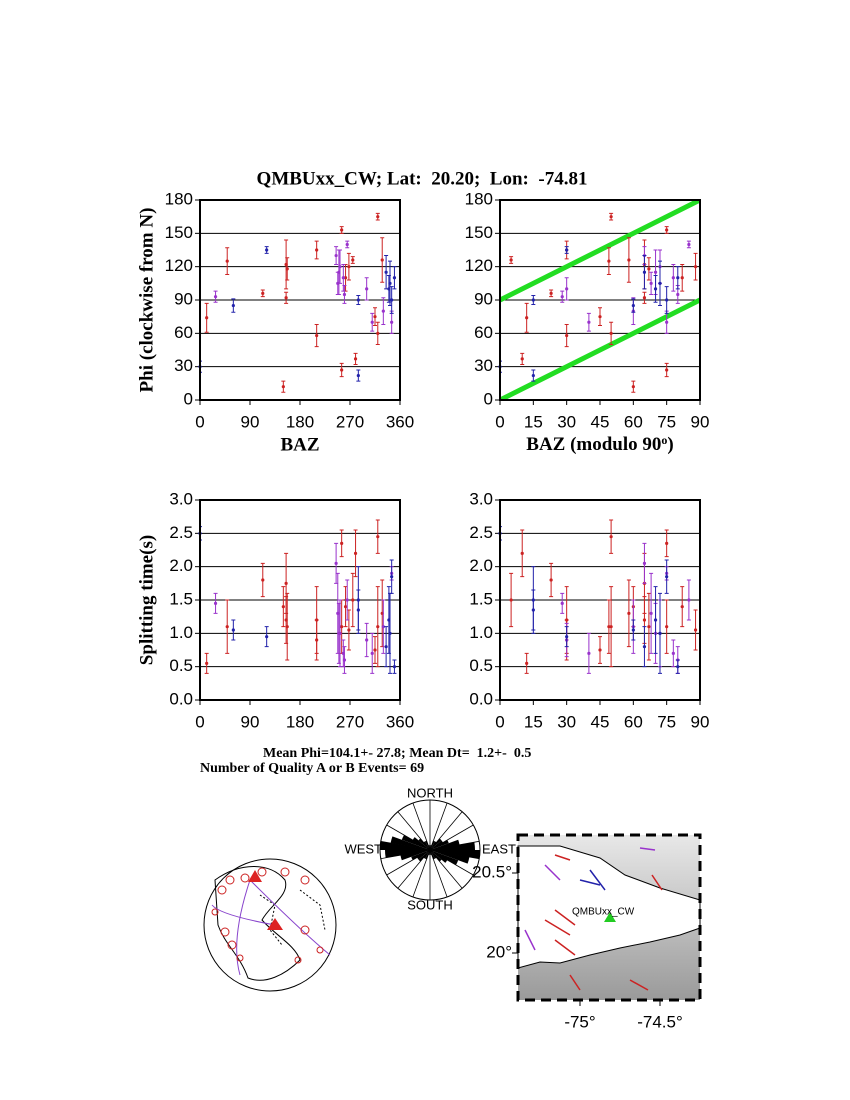  Describe the element at coordinates (400, 421) in the screenshot. I see `x-tick-label: 360` at that location.